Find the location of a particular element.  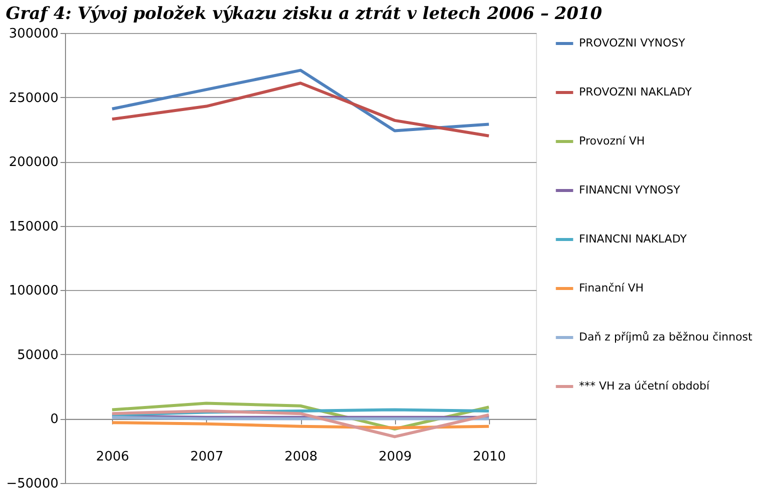

legend-label: PROVOZNI VYNOSY is located at coordinates (632, 43).